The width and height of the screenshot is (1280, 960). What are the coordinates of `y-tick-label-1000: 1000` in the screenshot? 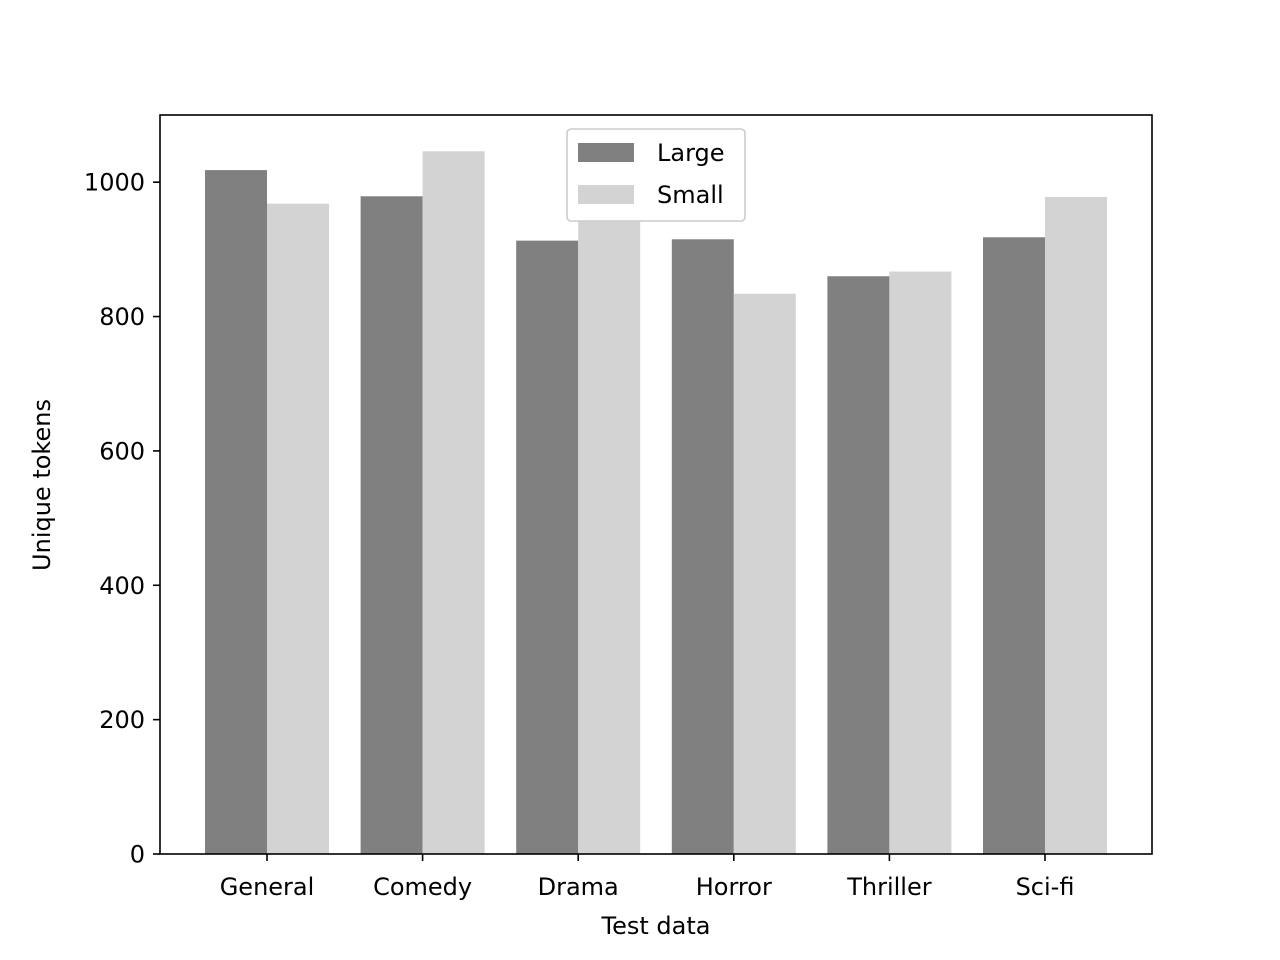 It's located at (114, 183).